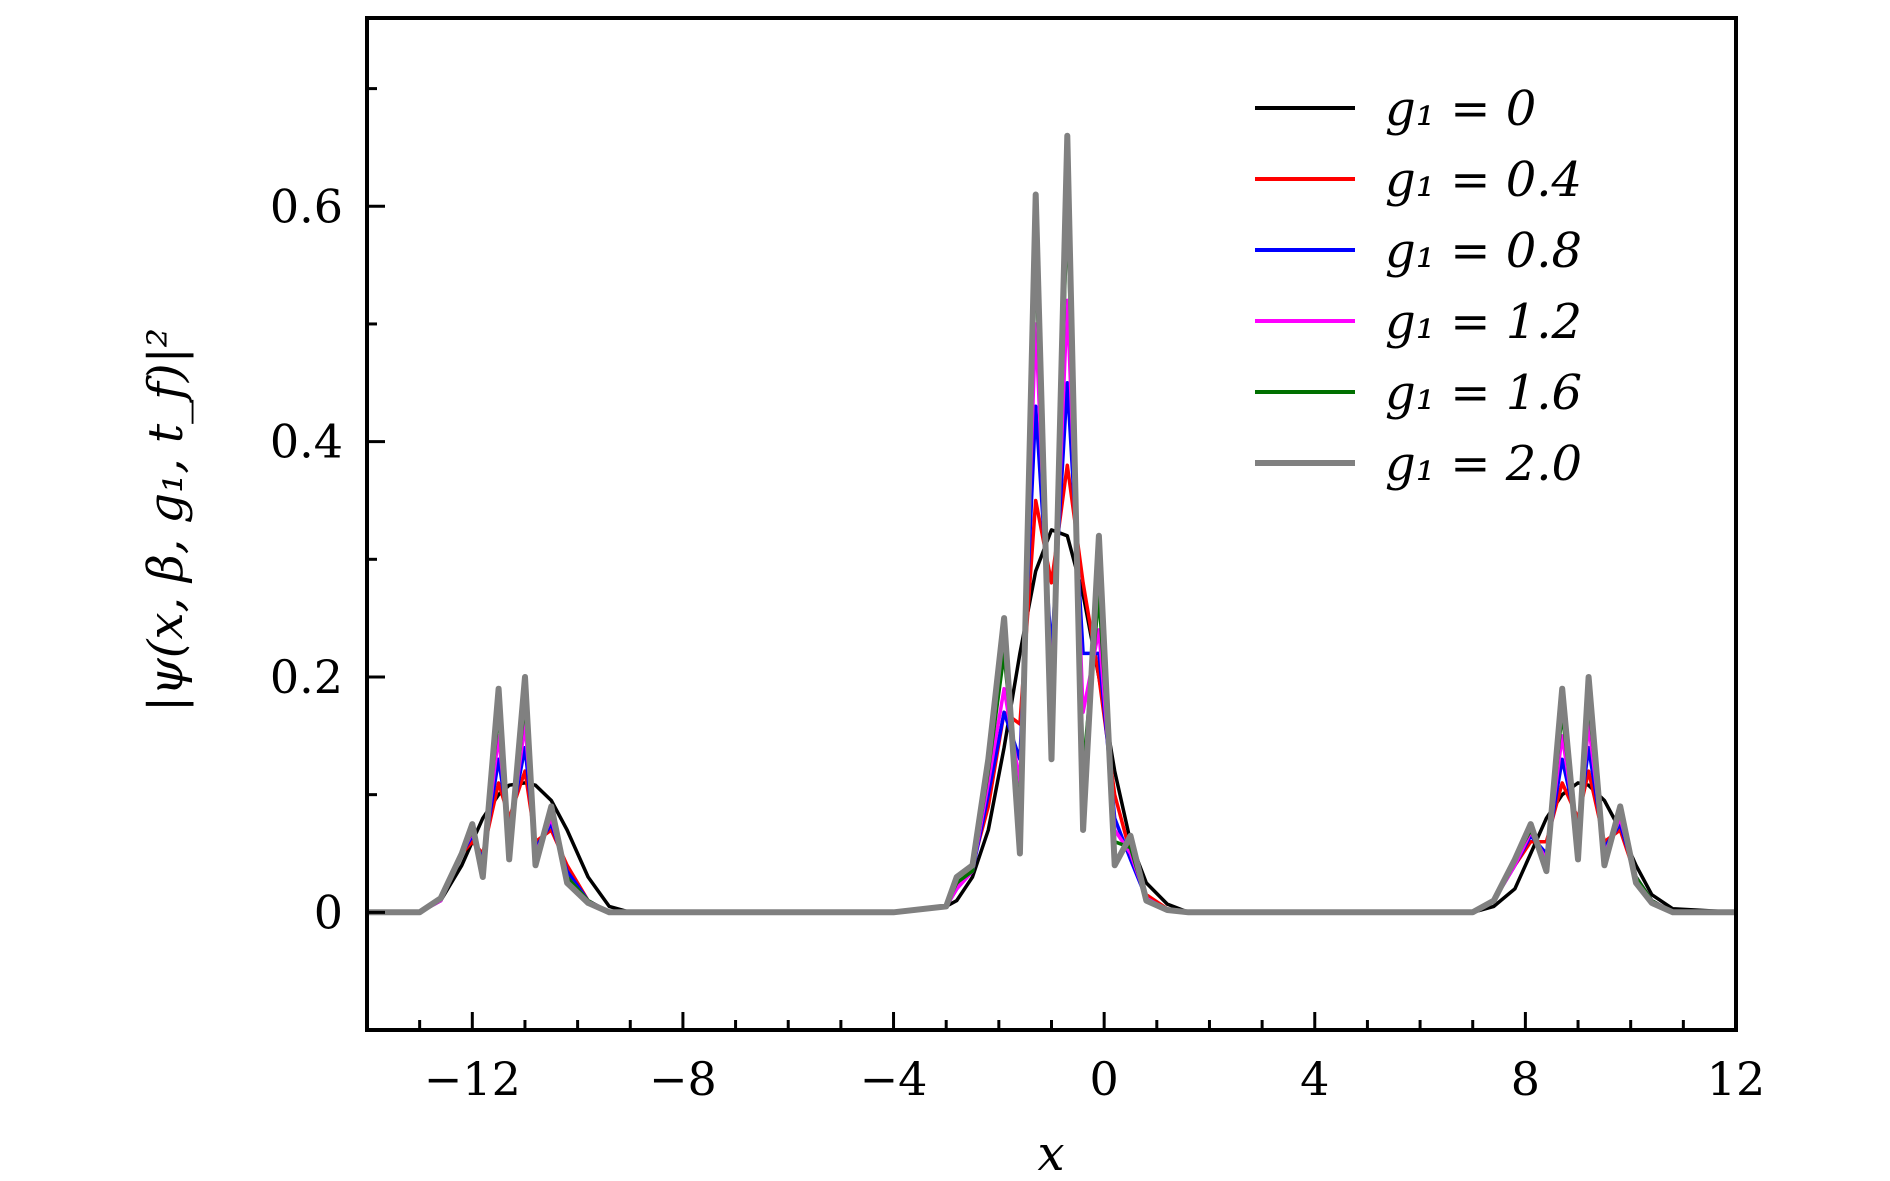  Describe the element at coordinates (1314, 1079) in the screenshot. I see `x-tick-label: 4` at that location.